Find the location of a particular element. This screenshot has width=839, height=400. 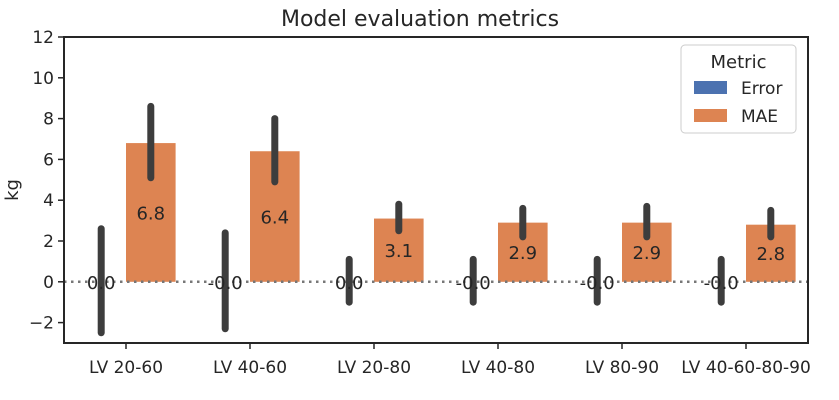

x-tick-label: LV 40-80 is located at coordinates (498, 368).